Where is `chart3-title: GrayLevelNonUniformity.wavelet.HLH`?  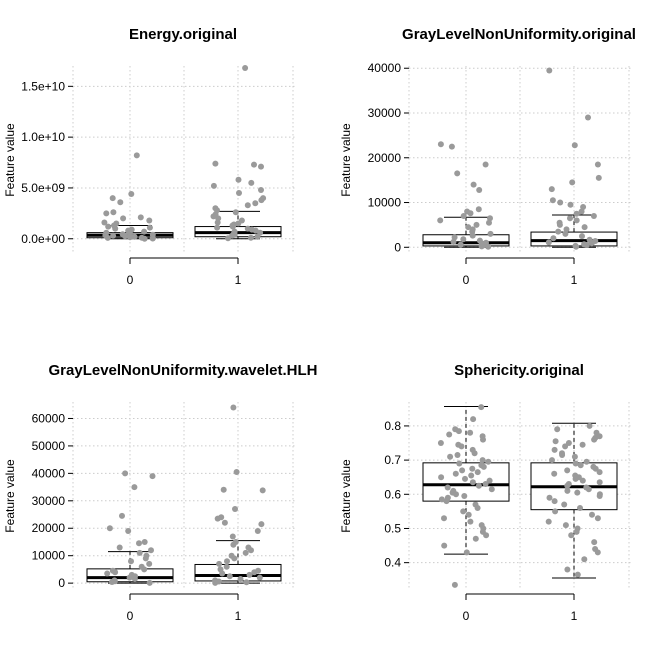
chart3-title: GrayLevelNonUniformity.wavelet.HLH is located at coordinates (183, 370).